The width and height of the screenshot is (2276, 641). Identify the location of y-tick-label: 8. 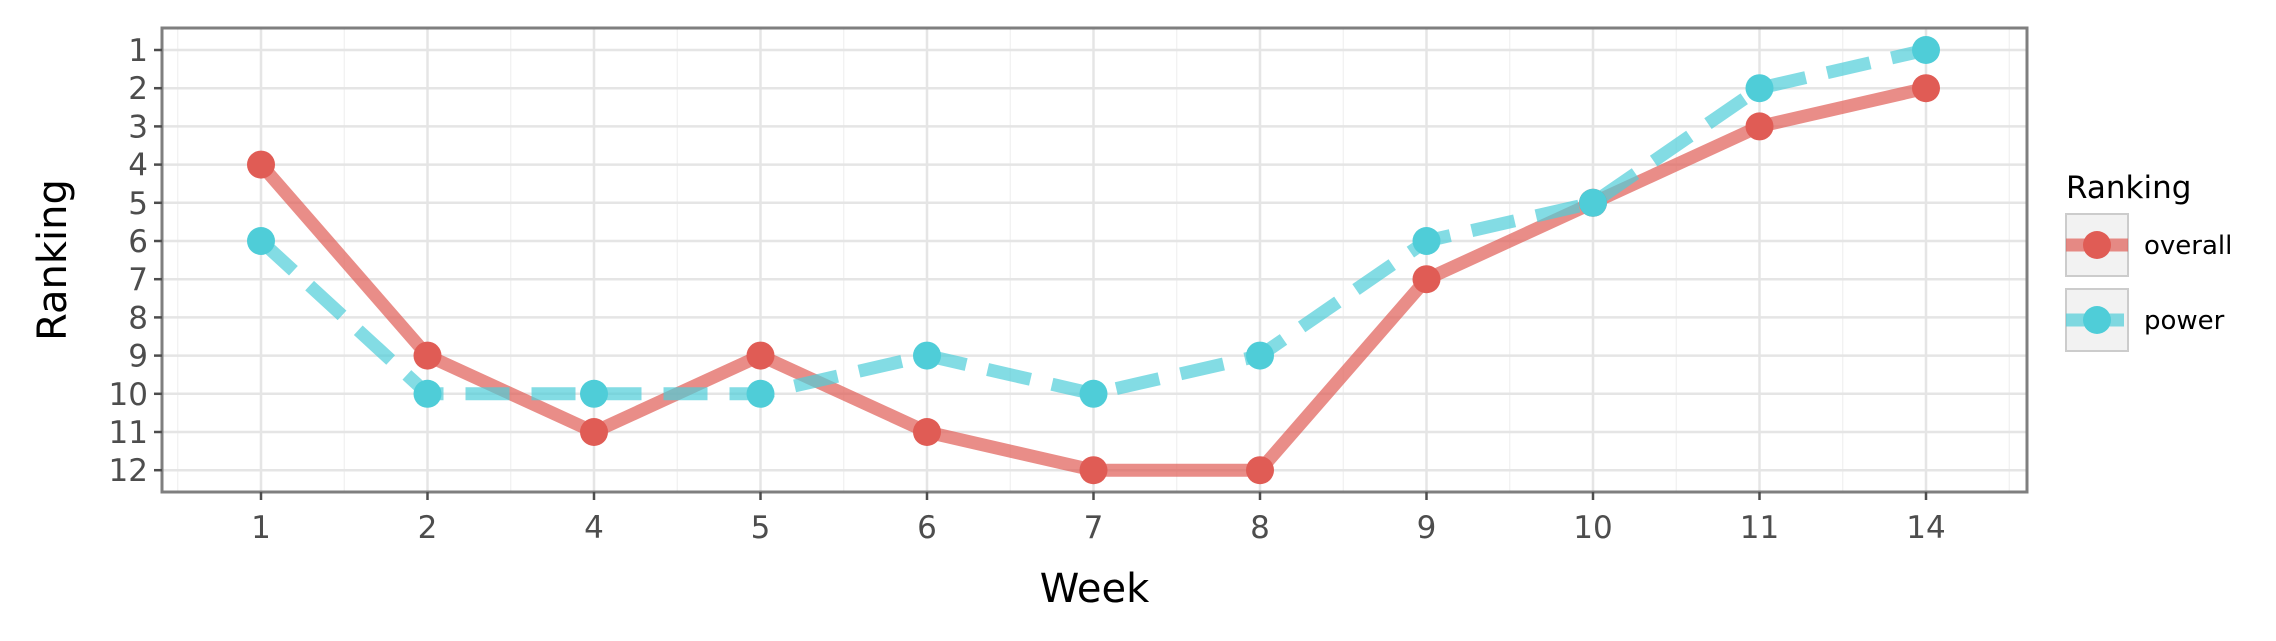
(138, 318).